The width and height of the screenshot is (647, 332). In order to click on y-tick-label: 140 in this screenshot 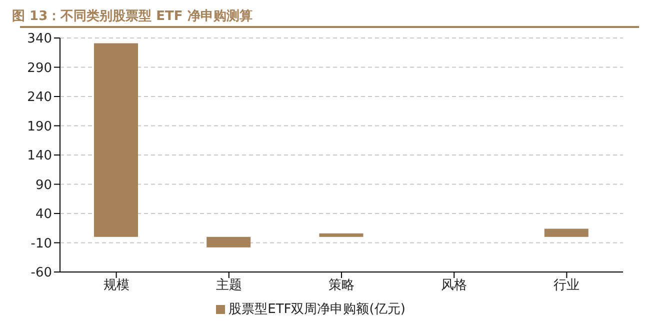, I will do `click(39, 156)`.